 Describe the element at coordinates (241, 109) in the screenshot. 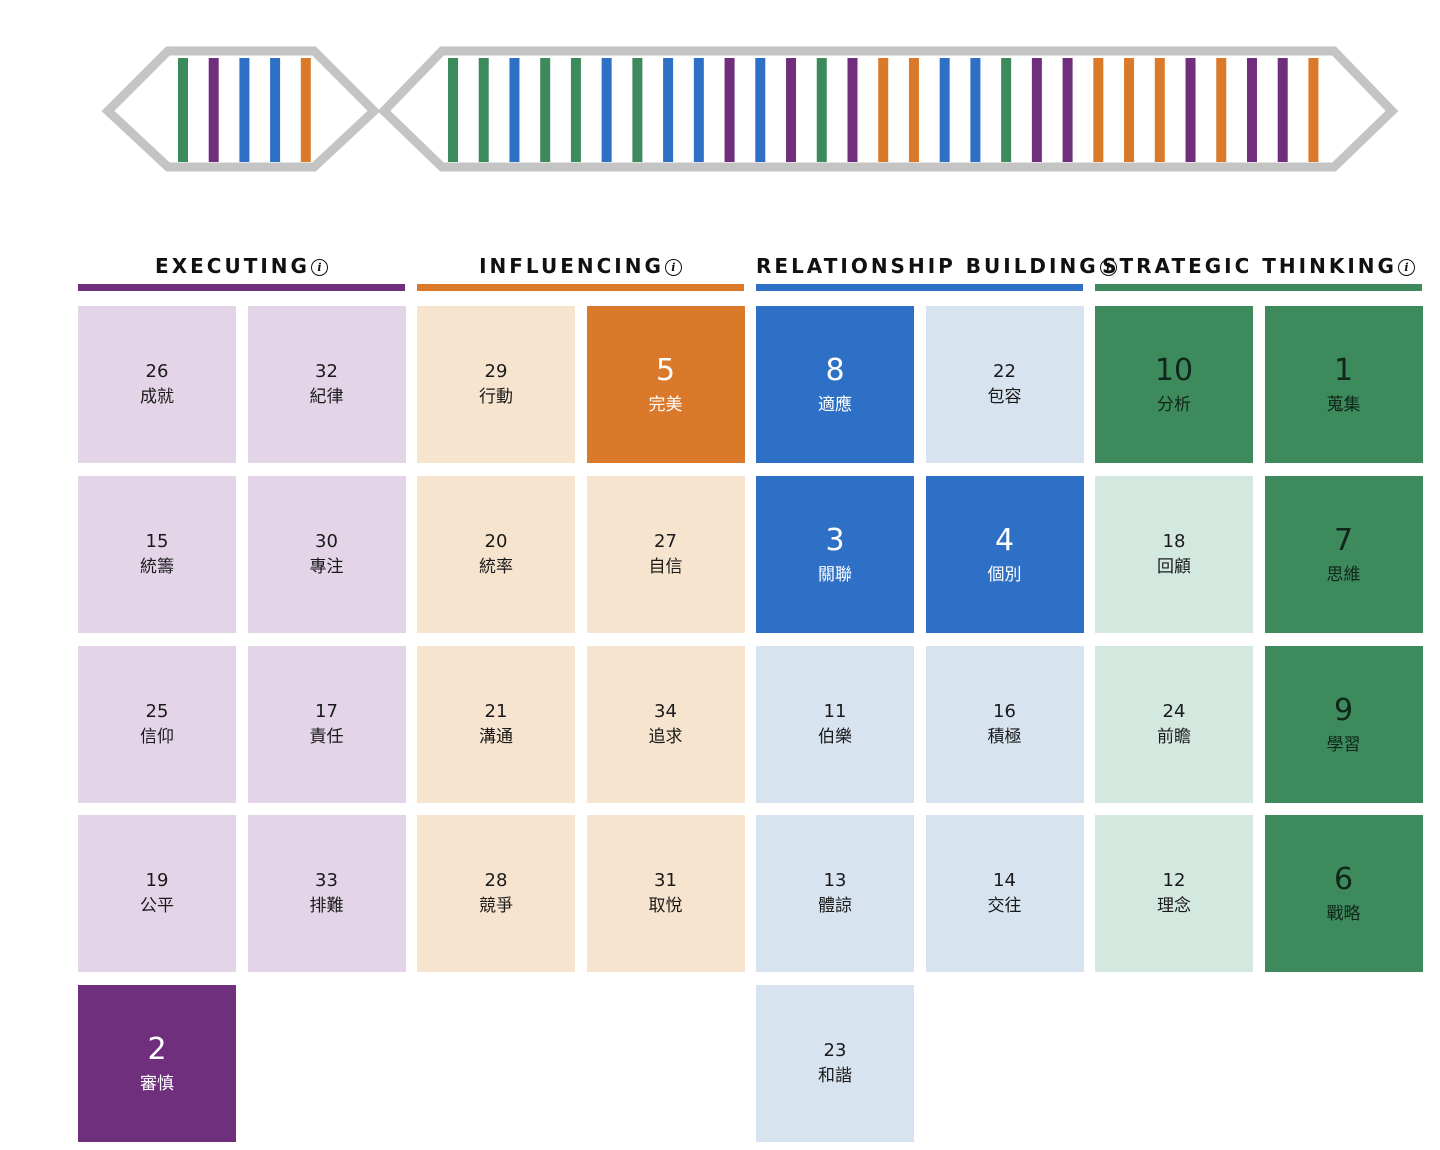

I see `dna-frame-left-segment` at that location.